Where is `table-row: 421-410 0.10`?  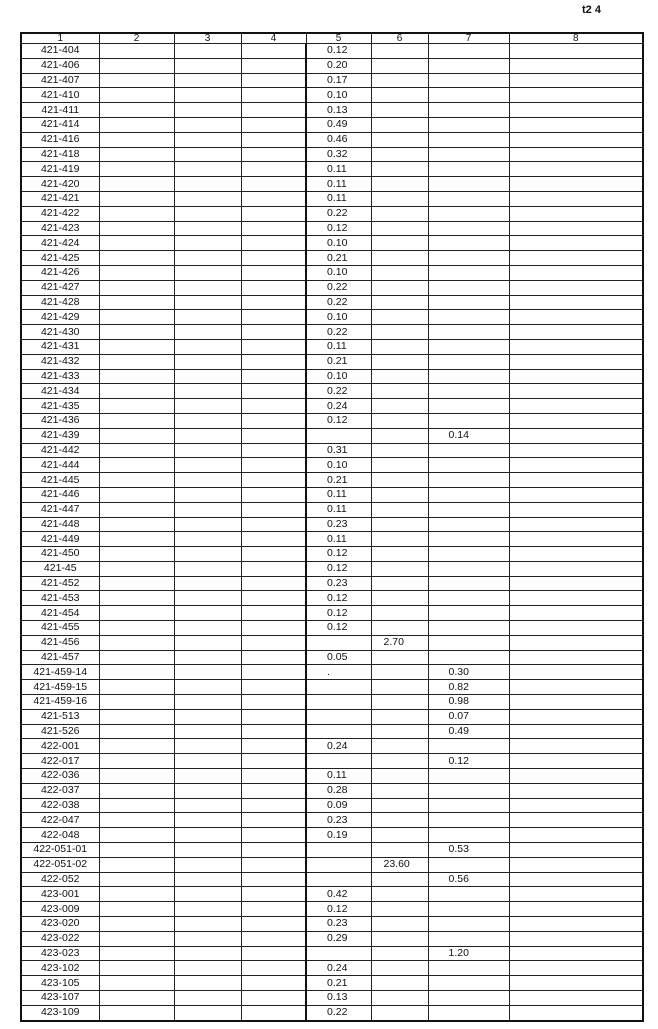
table-row: 421-410 0.10 is located at coordinates (332, 95).